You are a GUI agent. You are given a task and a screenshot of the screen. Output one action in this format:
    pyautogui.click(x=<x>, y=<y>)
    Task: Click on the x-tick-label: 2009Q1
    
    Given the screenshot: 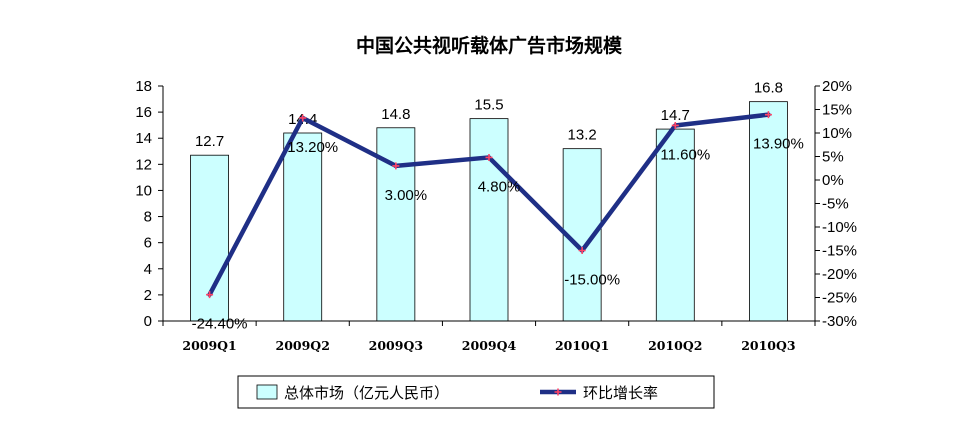 What is the action you would take?
    pyautogui.click(x=209, y=345)
    